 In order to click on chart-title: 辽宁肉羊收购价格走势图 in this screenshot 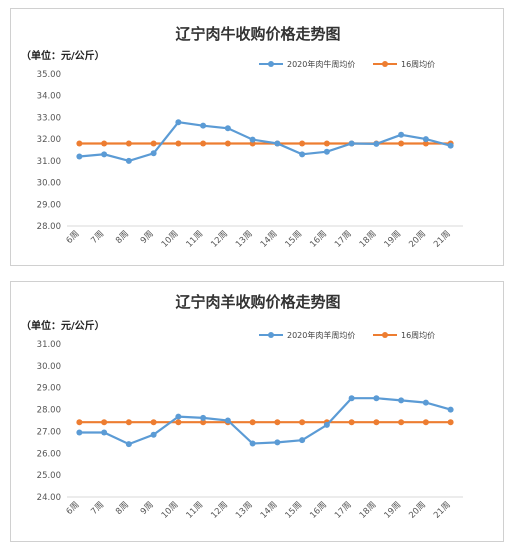, I will do `click(257, 302)`.